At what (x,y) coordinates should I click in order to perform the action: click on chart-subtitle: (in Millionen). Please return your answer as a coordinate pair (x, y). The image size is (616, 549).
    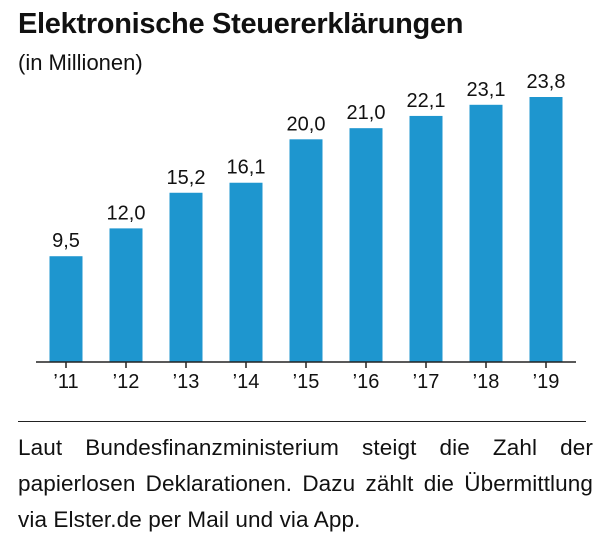
    Looking at the image, I should click on (80, 62).